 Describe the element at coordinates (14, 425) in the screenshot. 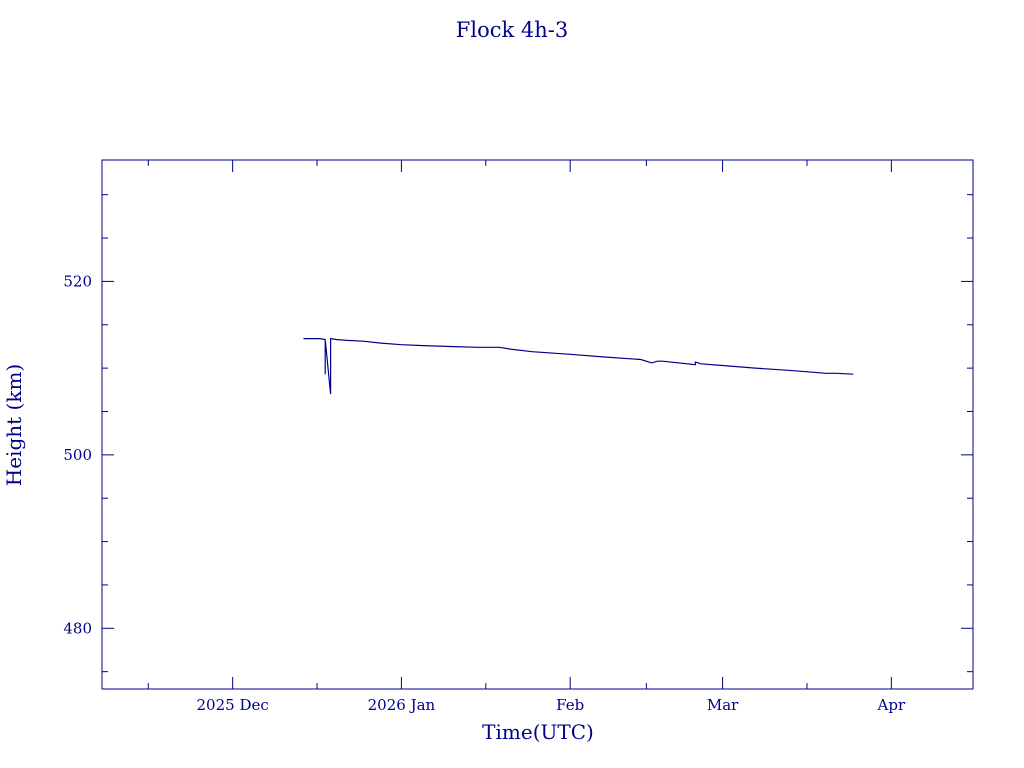

I see `y-axis-label: Height (km)` at that location.